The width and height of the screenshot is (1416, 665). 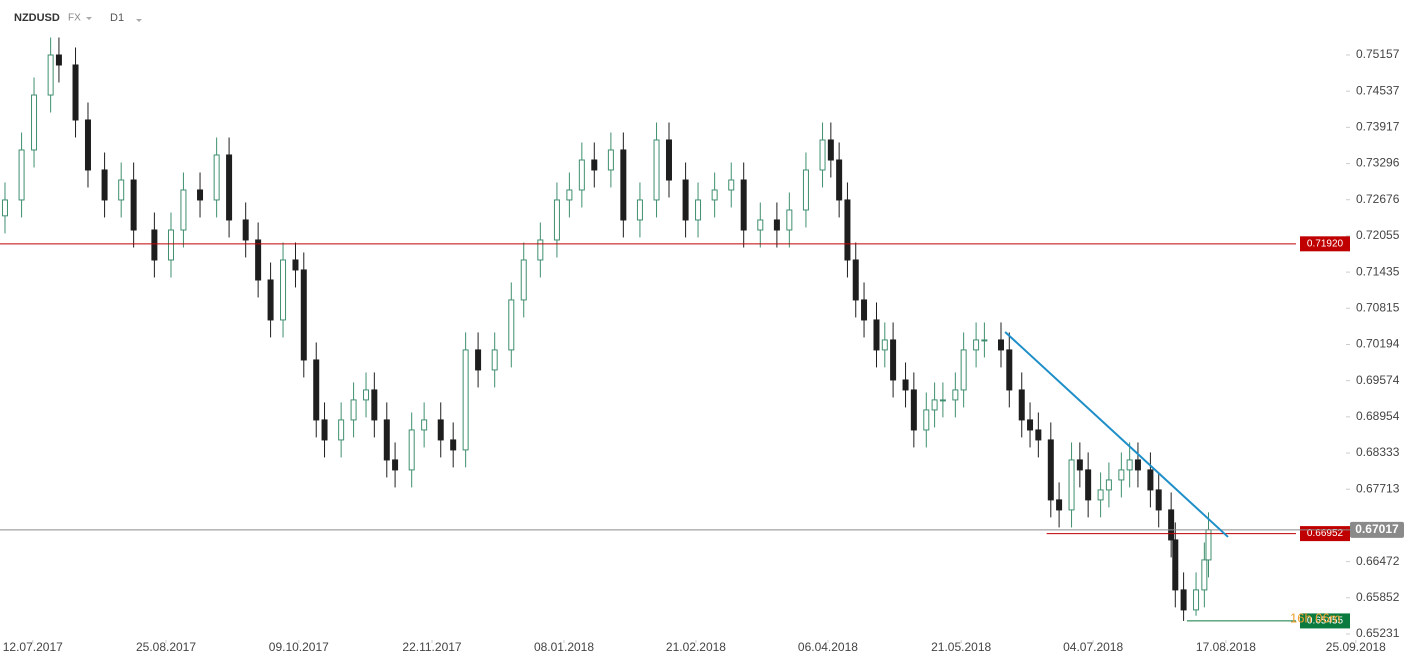 I want to click on countdown: 16h 06m, so click(x=1315, y=617).